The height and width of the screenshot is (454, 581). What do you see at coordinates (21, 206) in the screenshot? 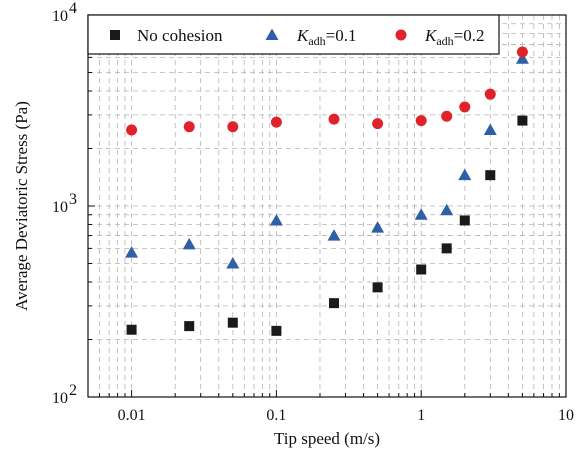
I see `y-axis-label: Average Deviatoric Stress (Pa)` at bounding box center [21, 206].